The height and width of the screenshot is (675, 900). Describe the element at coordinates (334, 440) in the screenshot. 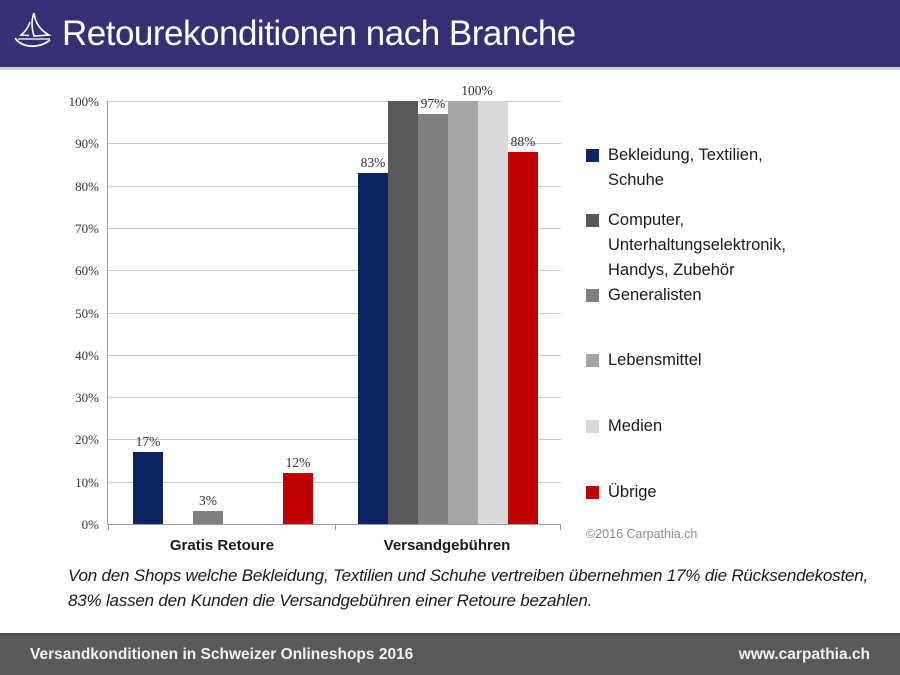

I see `gridline-20%` at that location.